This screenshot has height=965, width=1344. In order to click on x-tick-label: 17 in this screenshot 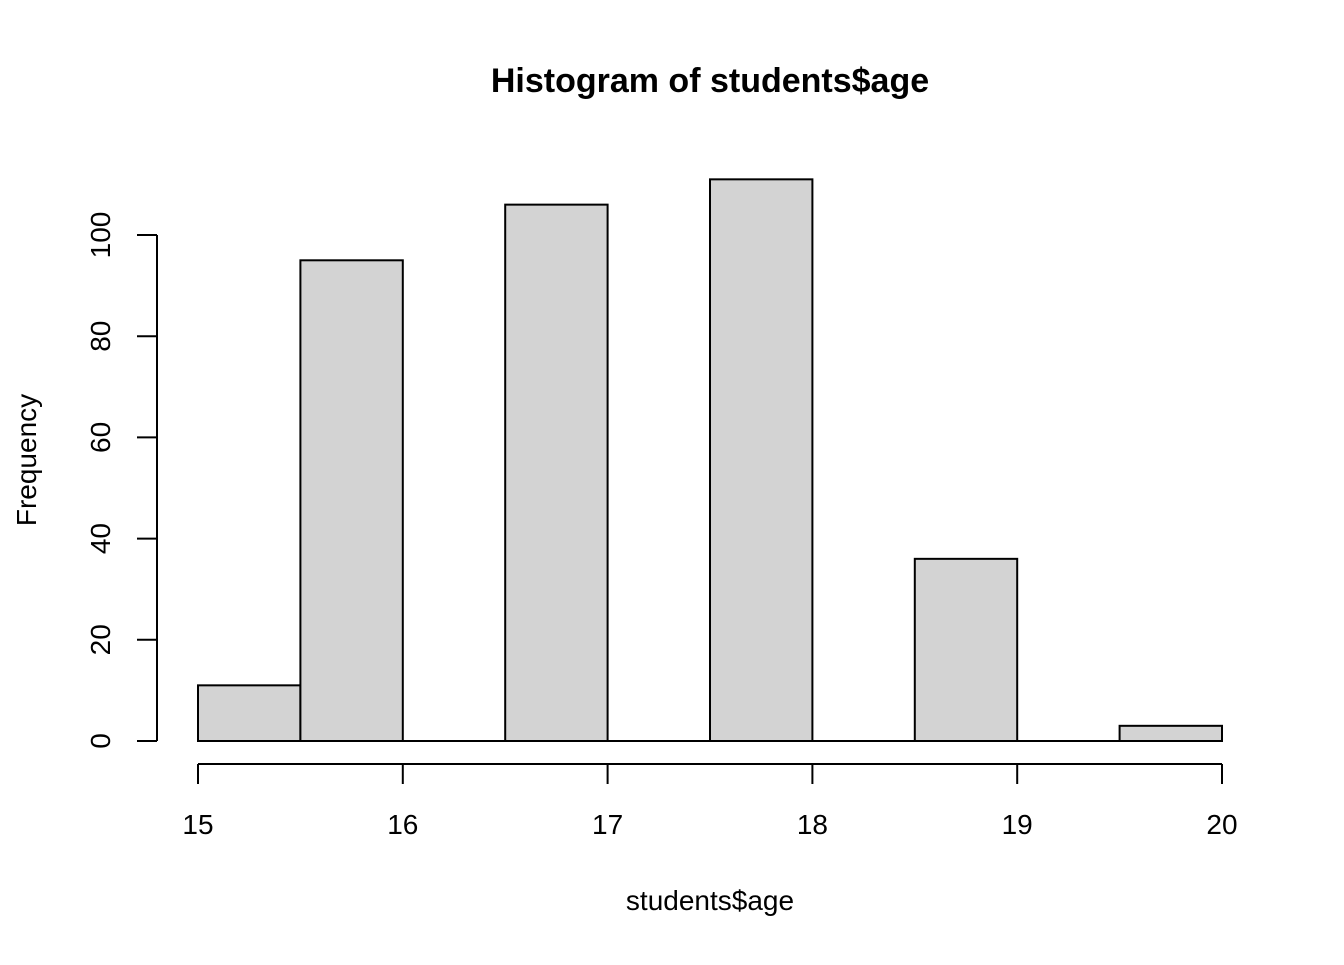, I will do `click(607, 824)`.